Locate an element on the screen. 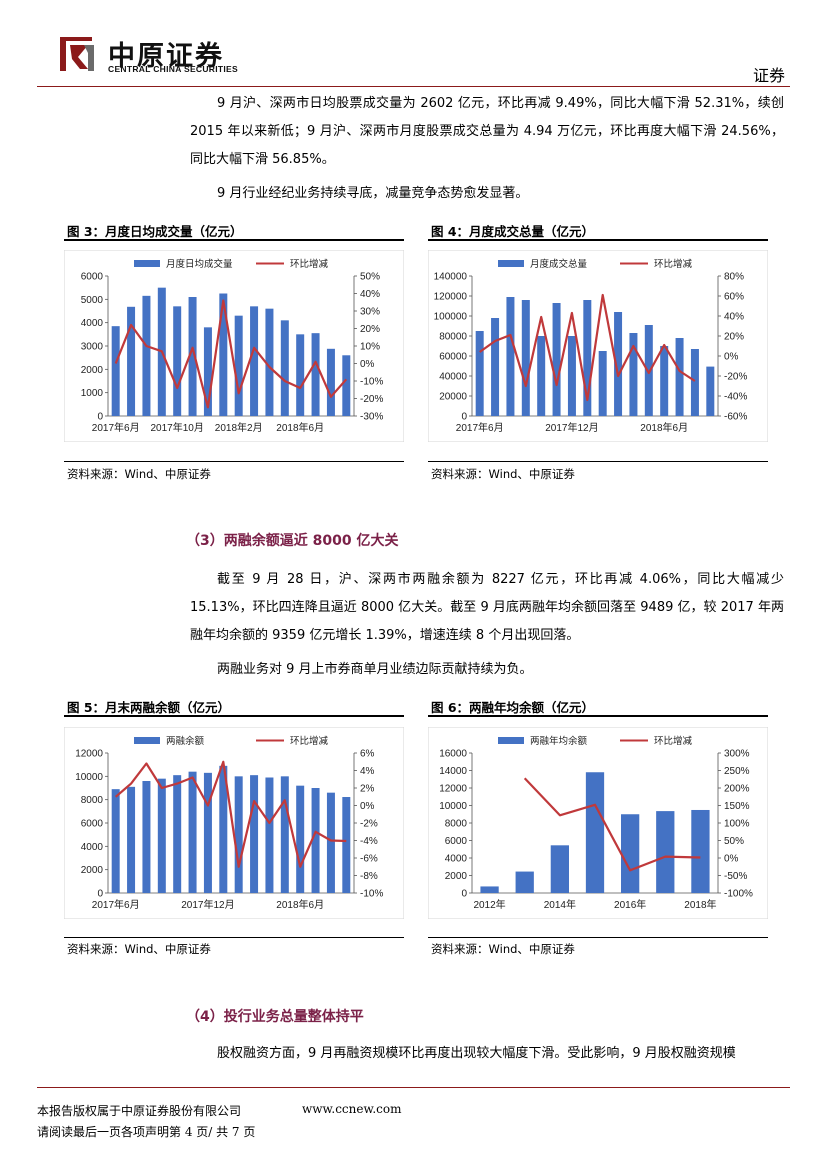 This screenshot has height=1169, width=827. footer-copyright: 本报告版权属于中原证券股份有限公司 is located at coordinates (139, 1111).